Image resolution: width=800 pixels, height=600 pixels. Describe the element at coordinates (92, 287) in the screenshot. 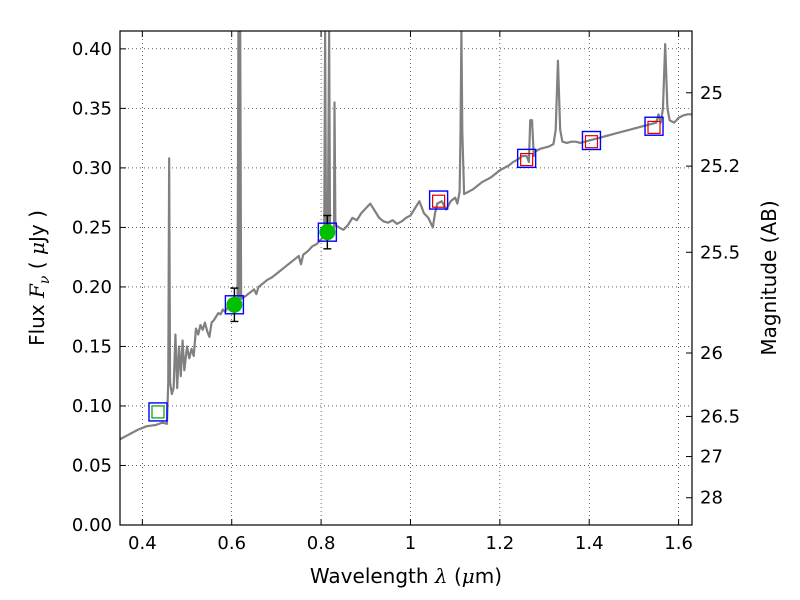

I see `y-tick-label: 0.20` at that location.